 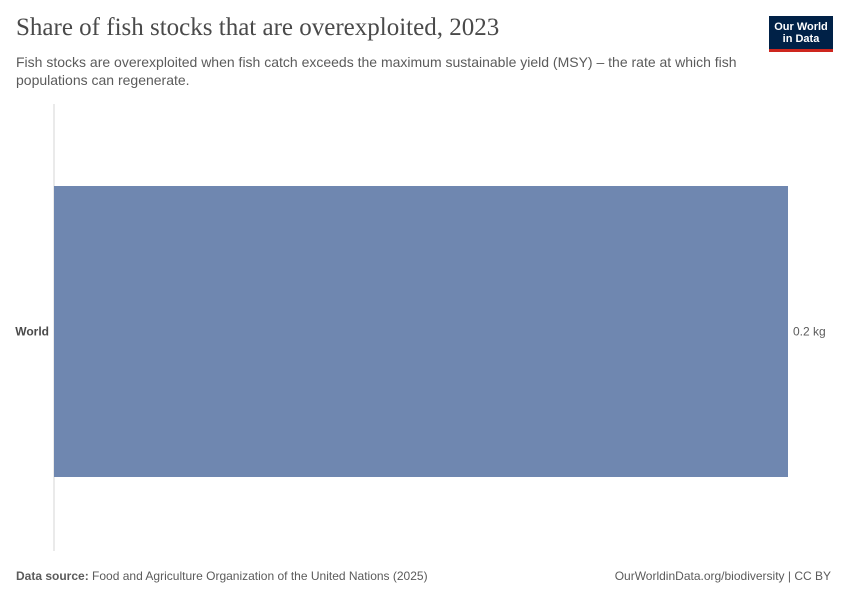 I want to click on data-source-label: Data source:, so click(x=52, y=576).